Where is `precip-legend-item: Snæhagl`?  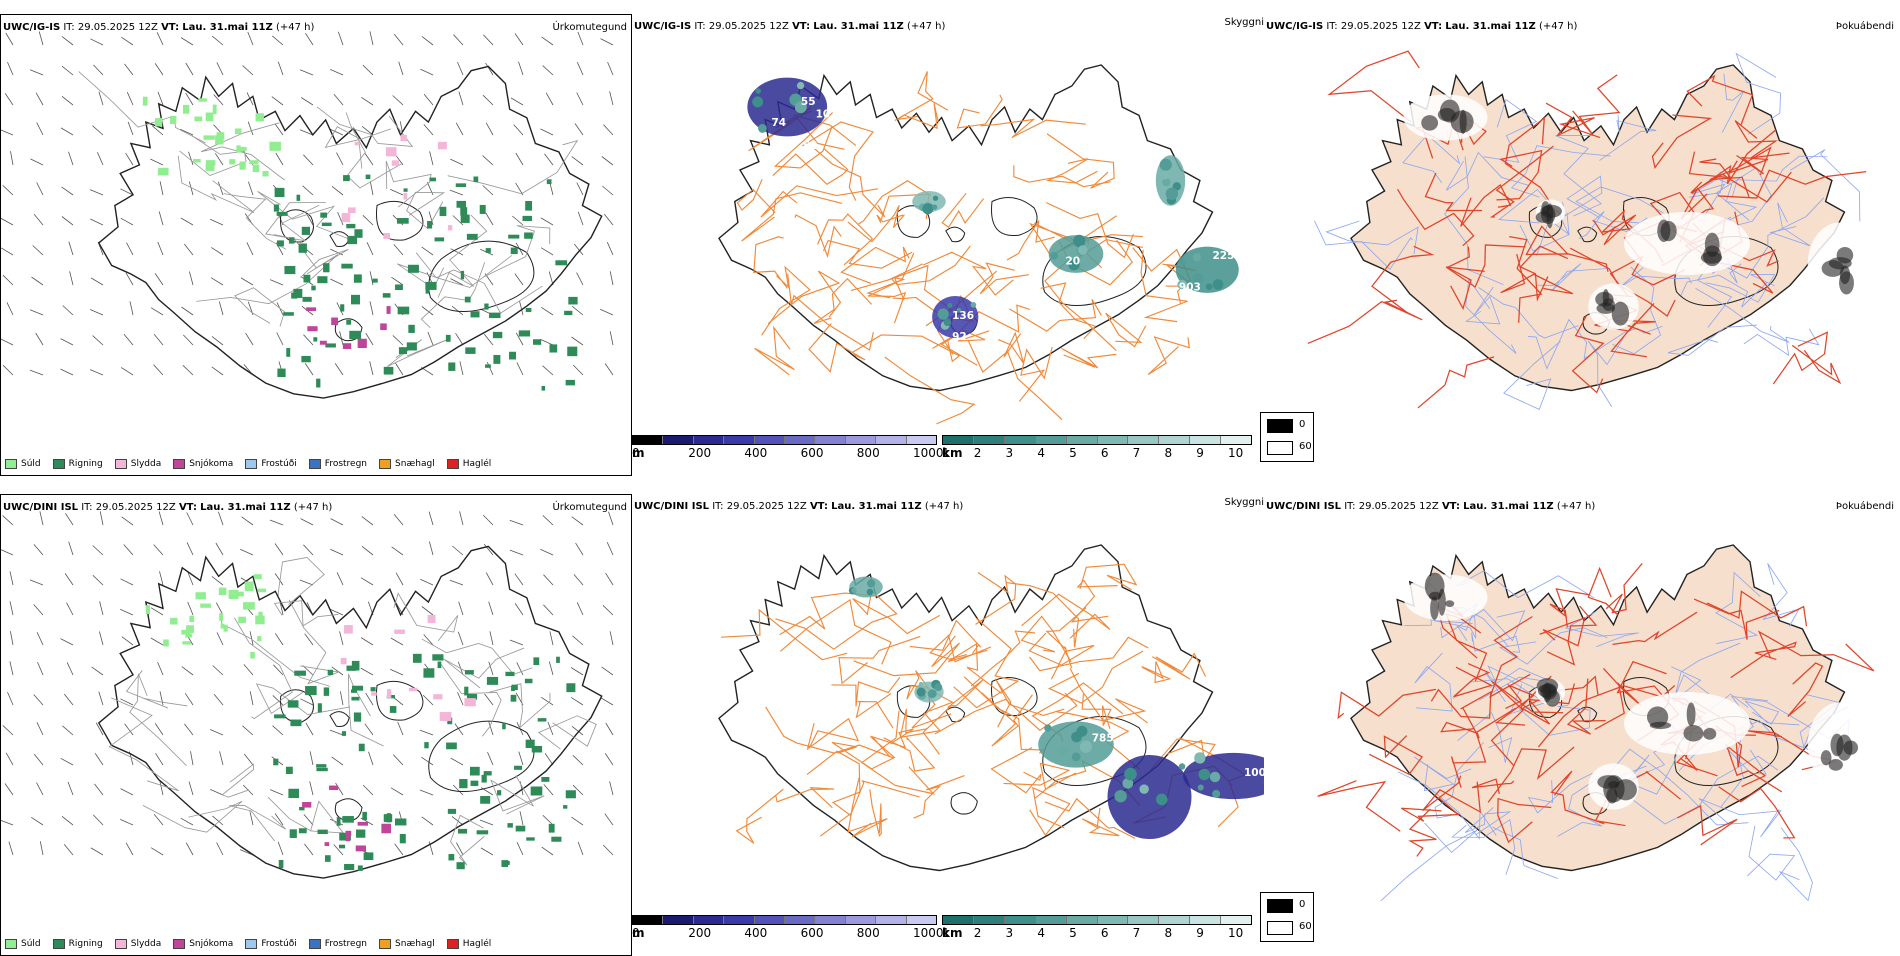 precip-legend-item: Snæhagl is located at coordinates (407, 944).